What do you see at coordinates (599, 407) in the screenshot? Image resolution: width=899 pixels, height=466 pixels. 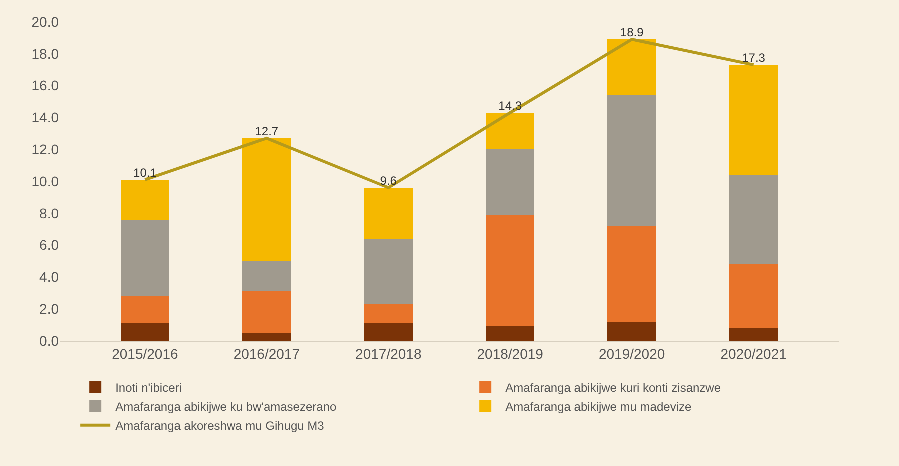 I see `legend-label: Amafaranga abikijwe mu madevize` at bounding box center [599, 407].